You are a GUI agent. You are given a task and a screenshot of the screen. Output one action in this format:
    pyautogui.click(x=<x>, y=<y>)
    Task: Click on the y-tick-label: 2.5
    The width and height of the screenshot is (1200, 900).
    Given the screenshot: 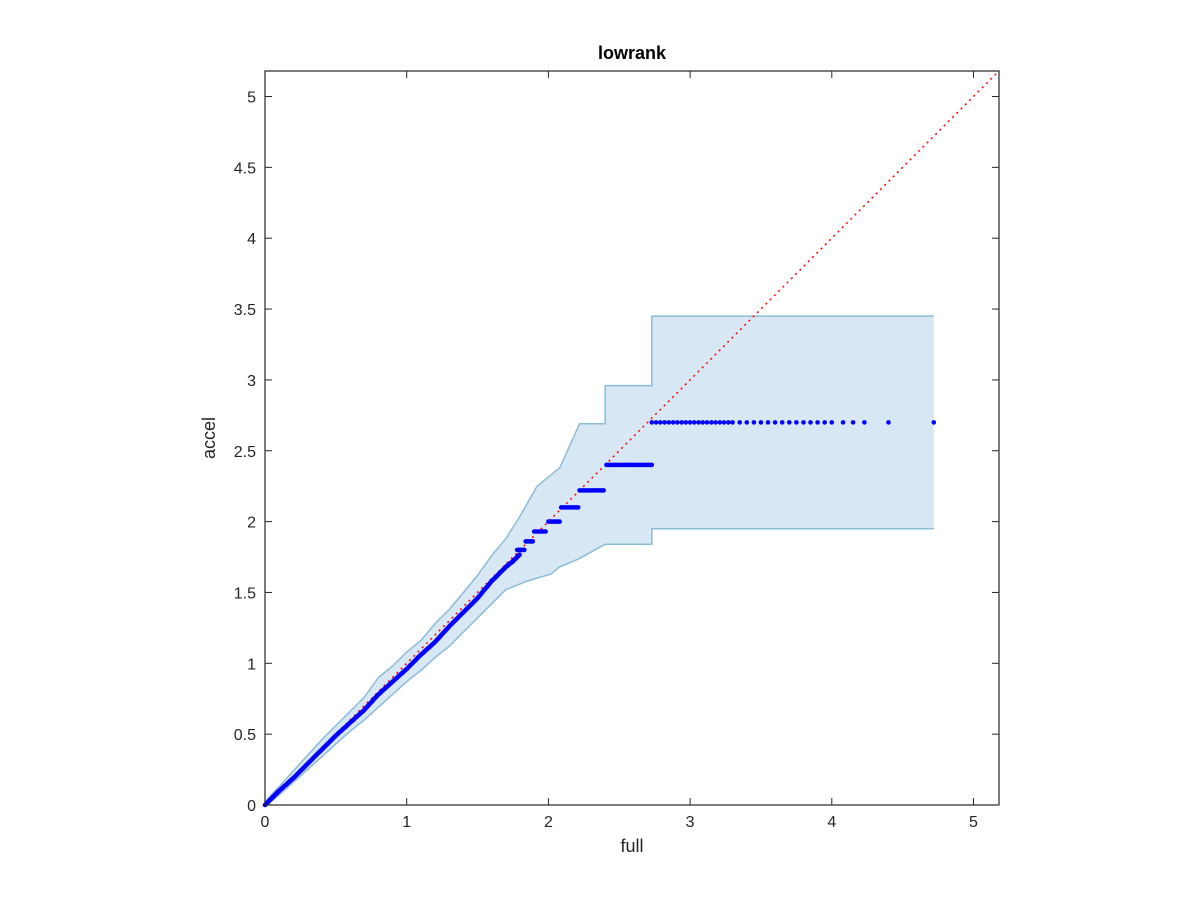 What is the action you would take?
    pyautogui.click(x=245, y=452)
    